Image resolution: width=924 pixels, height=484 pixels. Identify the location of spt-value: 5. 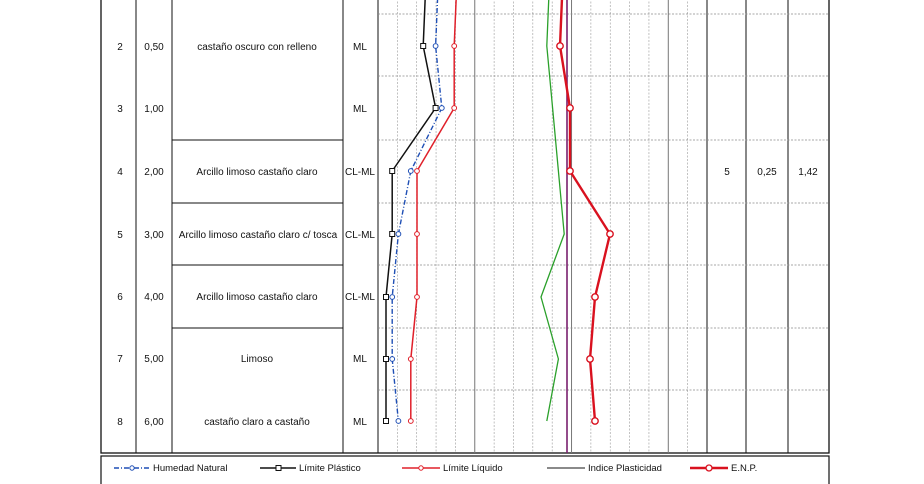
(727, 172).